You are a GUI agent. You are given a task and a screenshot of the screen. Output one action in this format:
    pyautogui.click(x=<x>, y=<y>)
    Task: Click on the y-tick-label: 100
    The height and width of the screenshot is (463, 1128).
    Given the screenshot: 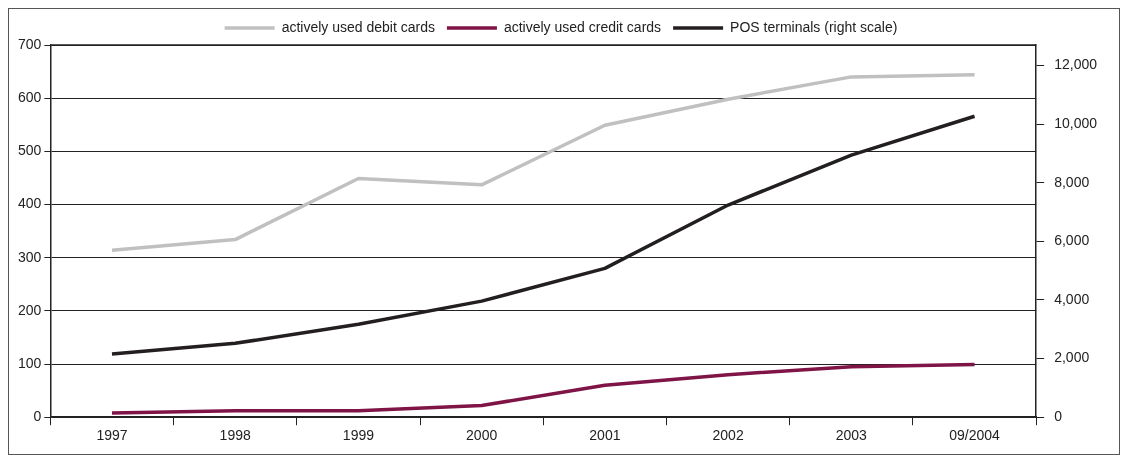 What is the action you would take?
    pyautogui.click(x=30, y=362)
    